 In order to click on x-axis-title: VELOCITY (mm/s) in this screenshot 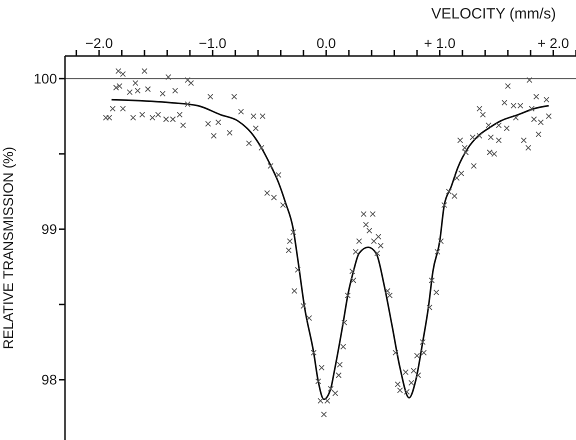, I will do `click(493, 14)`.